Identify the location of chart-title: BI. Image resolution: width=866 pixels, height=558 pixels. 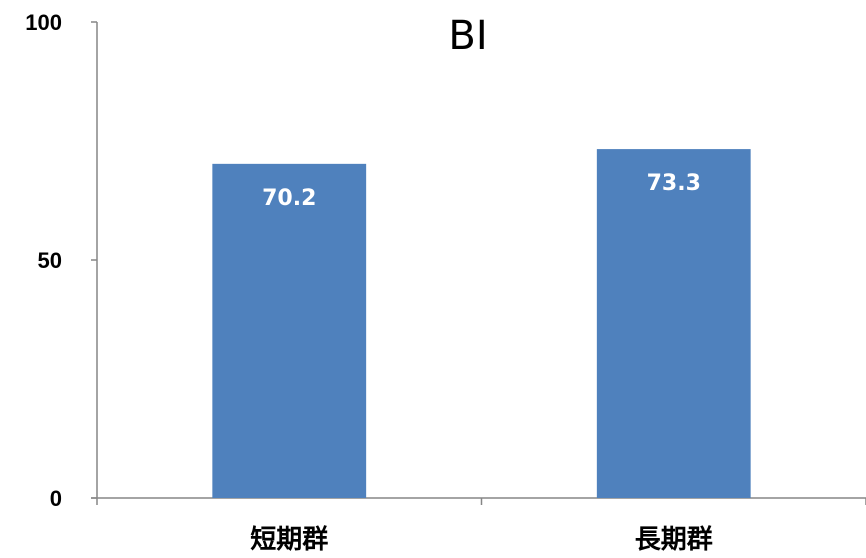
(467, 36).